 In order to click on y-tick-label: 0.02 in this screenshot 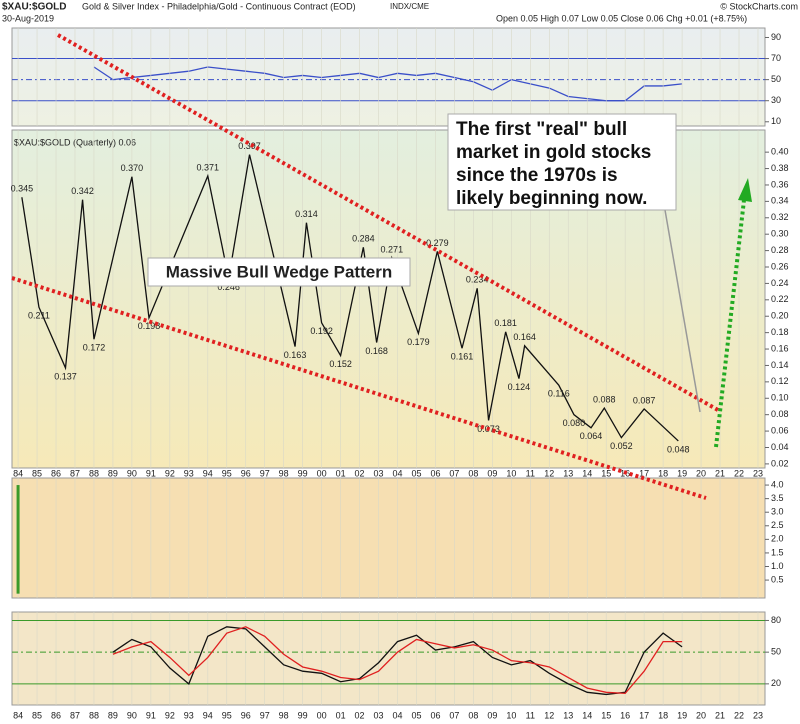, I will do `click(780, 463)`.